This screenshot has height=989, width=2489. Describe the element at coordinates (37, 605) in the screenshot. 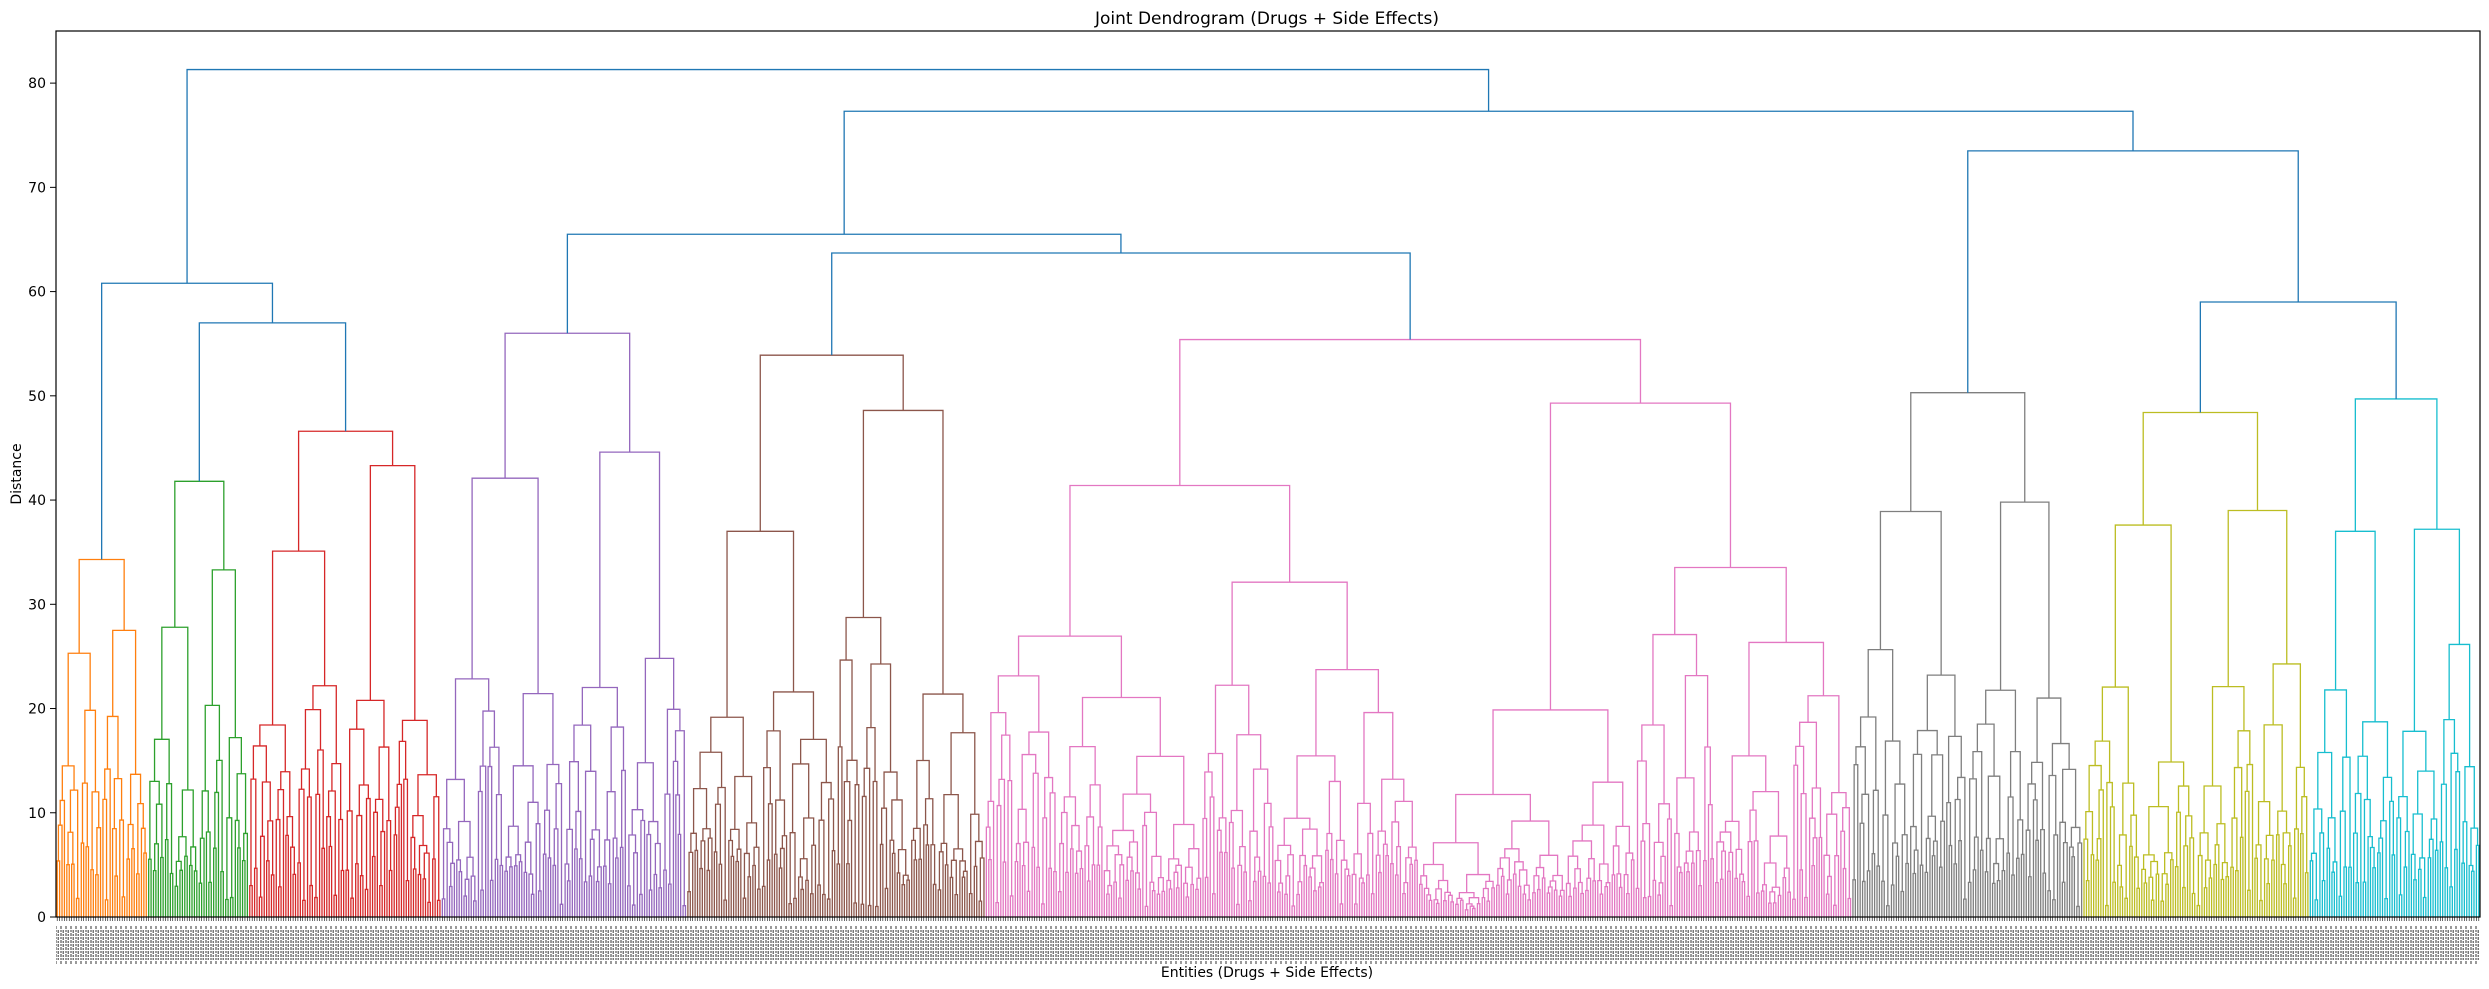

I see `y-tick-label: 30` at that location.